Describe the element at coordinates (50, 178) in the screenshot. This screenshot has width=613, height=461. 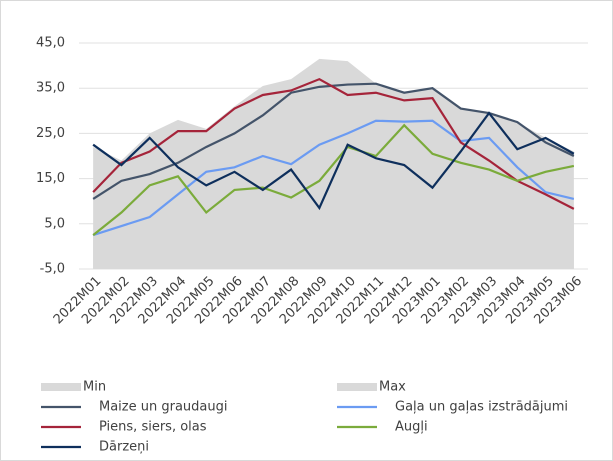
I see `y-tick-label: 15,0` at that location.